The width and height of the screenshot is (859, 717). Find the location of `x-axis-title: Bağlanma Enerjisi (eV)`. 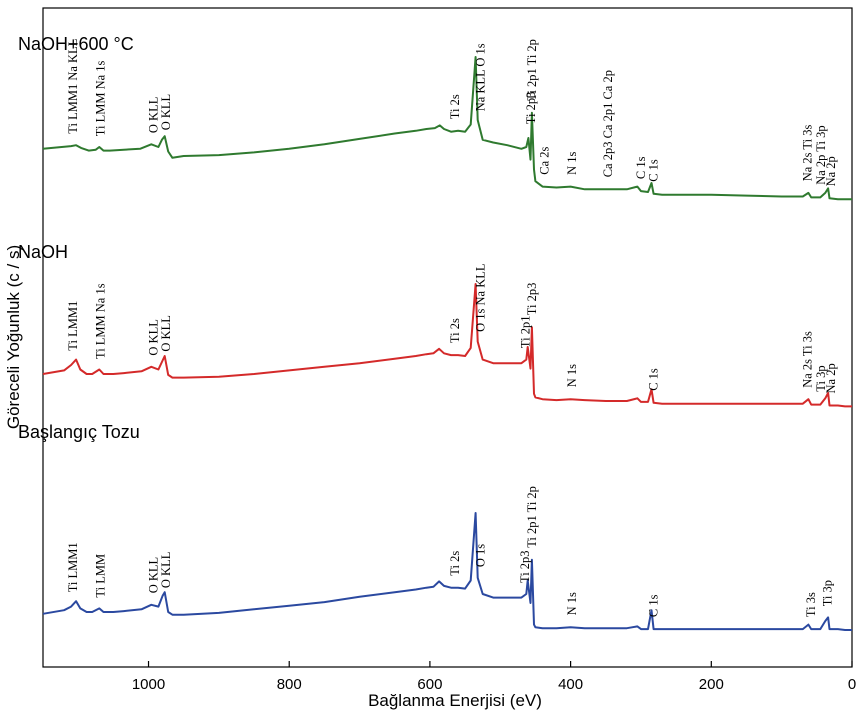

x-axis-title: Bağlanma Enerjisi (eV) is located at coordinates (455, 700).